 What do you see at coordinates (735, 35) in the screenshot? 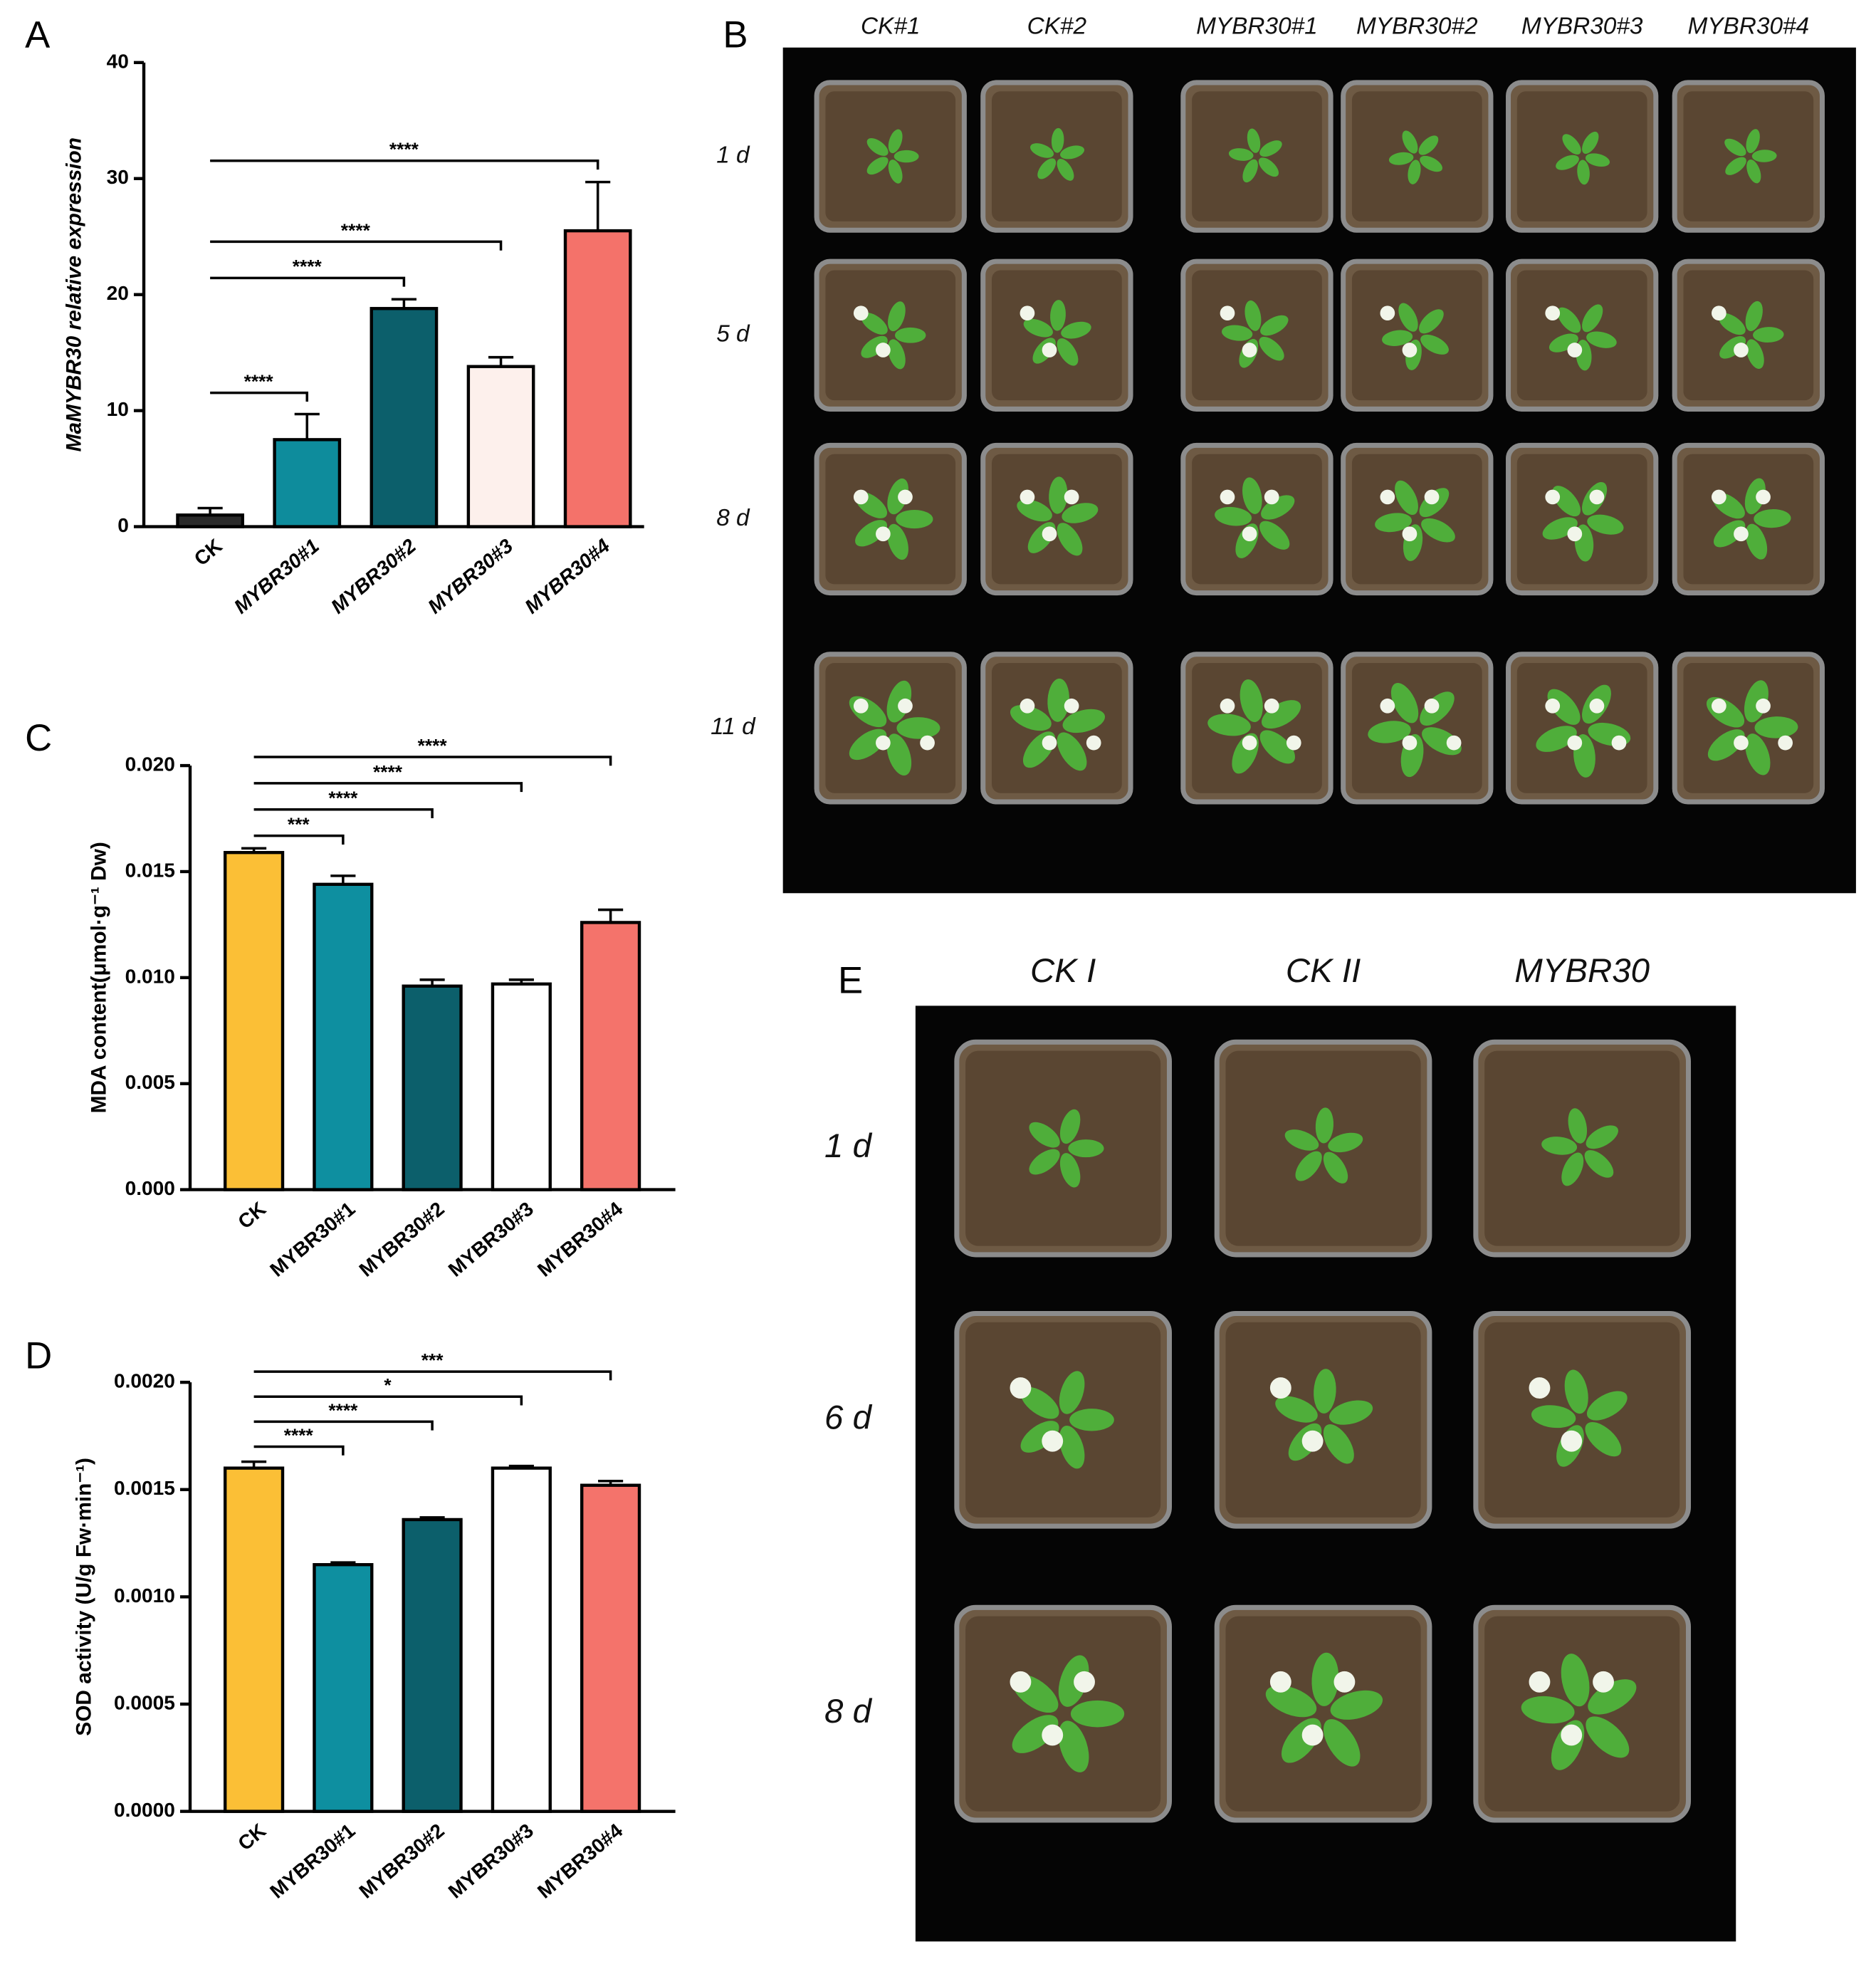
I see `panel-label: B` at bounding box center [735, 35].